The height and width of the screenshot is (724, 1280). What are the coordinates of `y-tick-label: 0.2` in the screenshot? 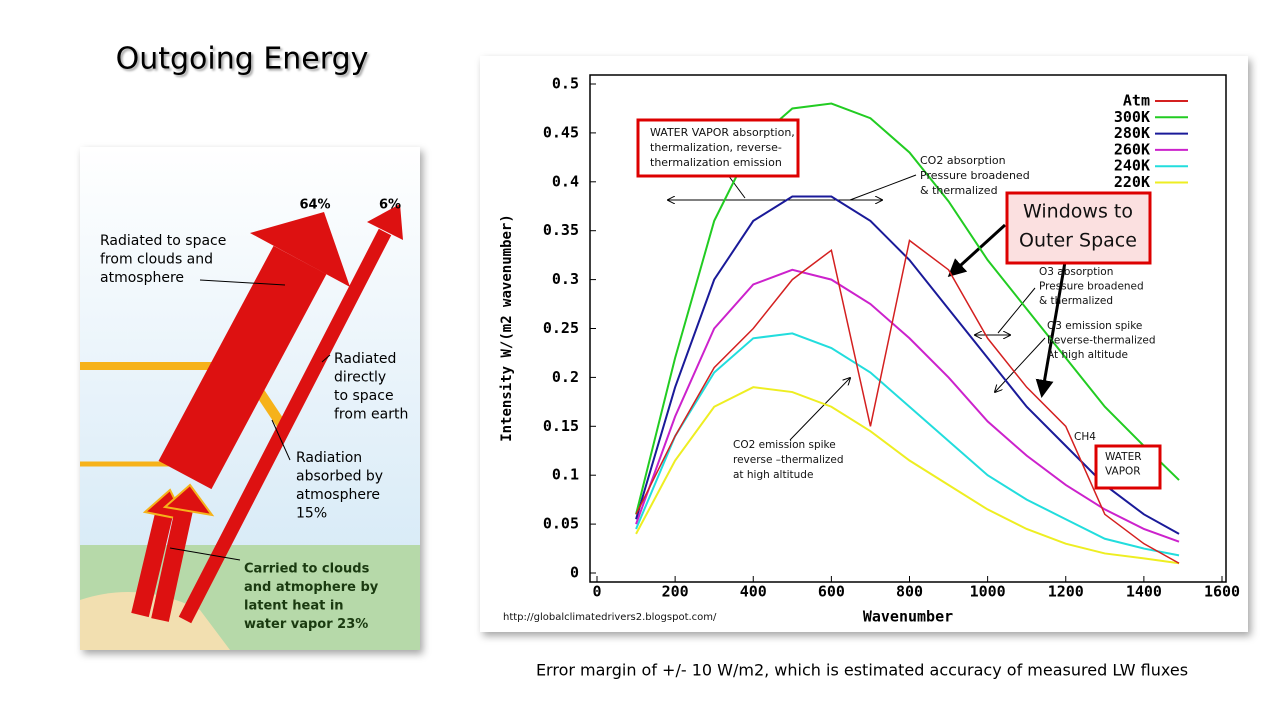 It's located at (565, 377).